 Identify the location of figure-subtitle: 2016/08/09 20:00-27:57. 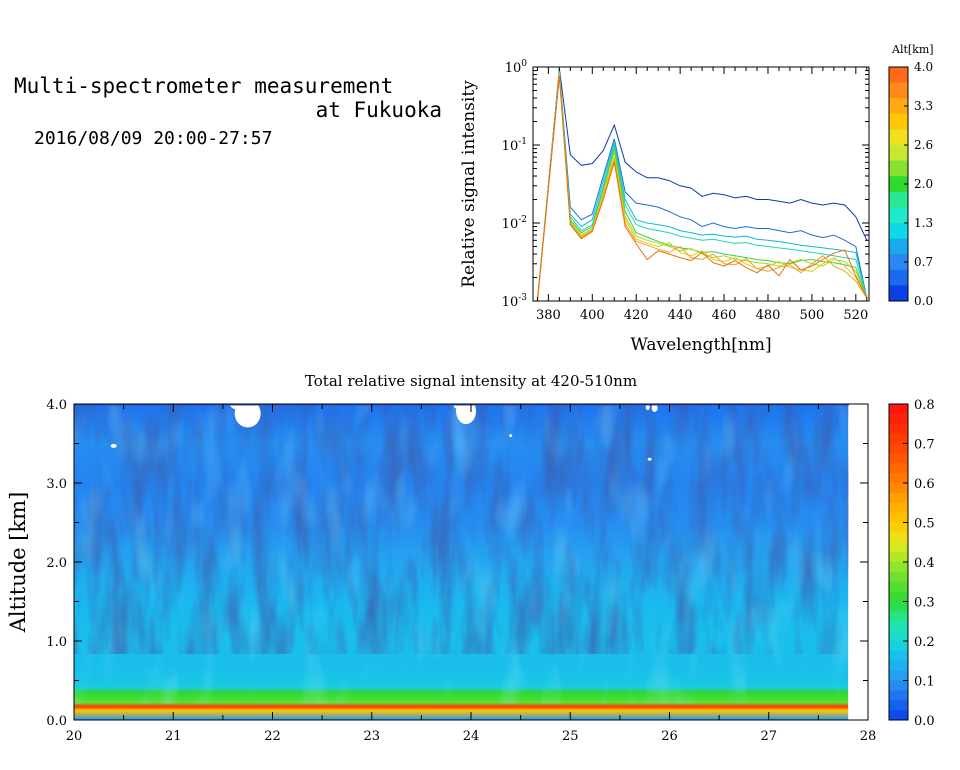
(153, 138).